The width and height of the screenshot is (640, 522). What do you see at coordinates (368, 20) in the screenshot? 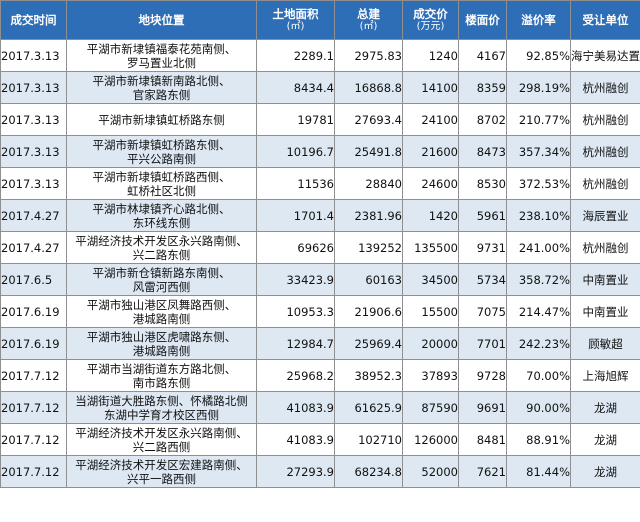
I see `header-total-built: 总建 (㎡)` at bounding box center [368, 20].